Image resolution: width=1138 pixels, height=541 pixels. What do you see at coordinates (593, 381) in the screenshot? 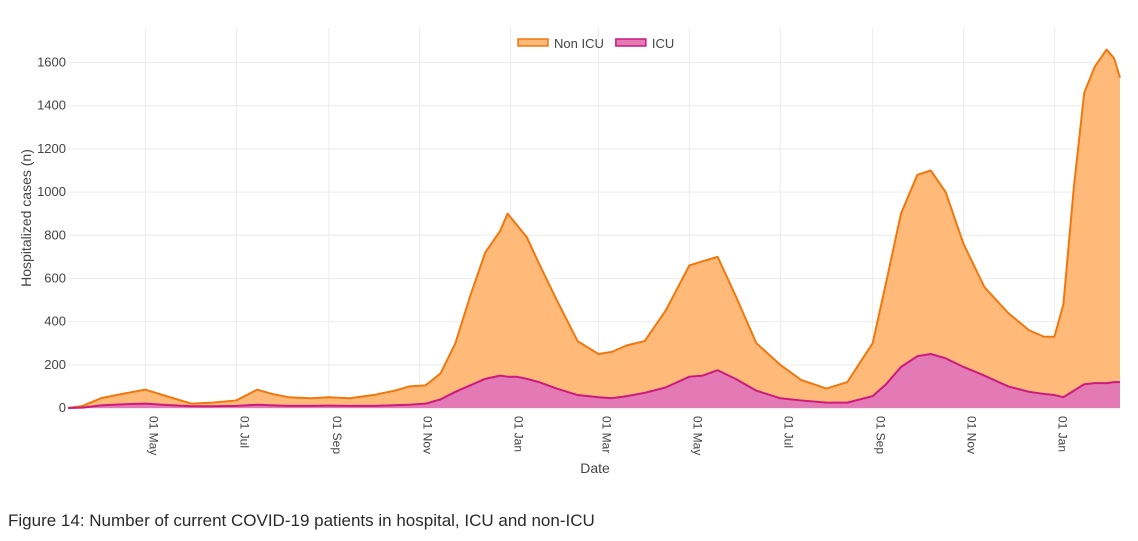
I see `line-icu` at bounding box center [593, 381].